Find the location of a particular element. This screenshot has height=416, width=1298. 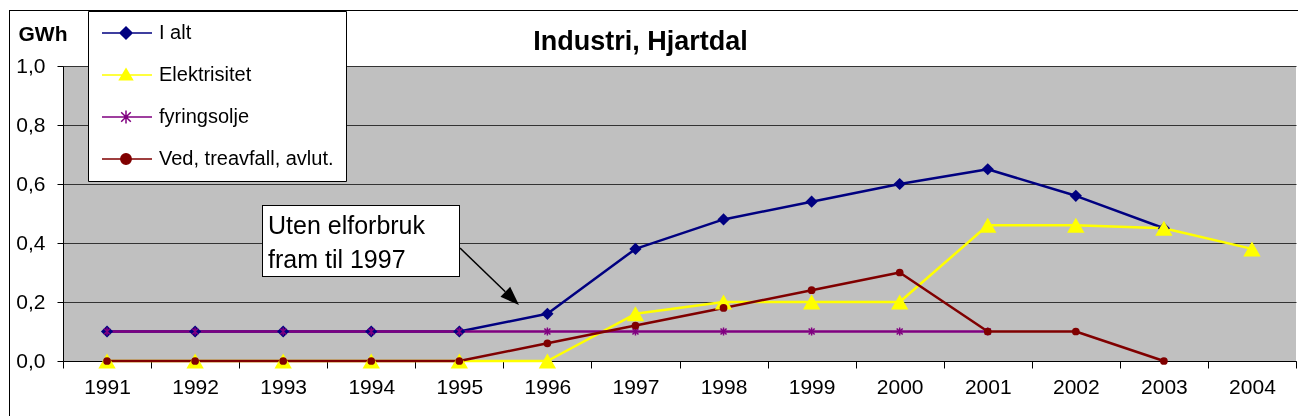

y-tick-label: 0,2 is located at coordinates (31, 301).